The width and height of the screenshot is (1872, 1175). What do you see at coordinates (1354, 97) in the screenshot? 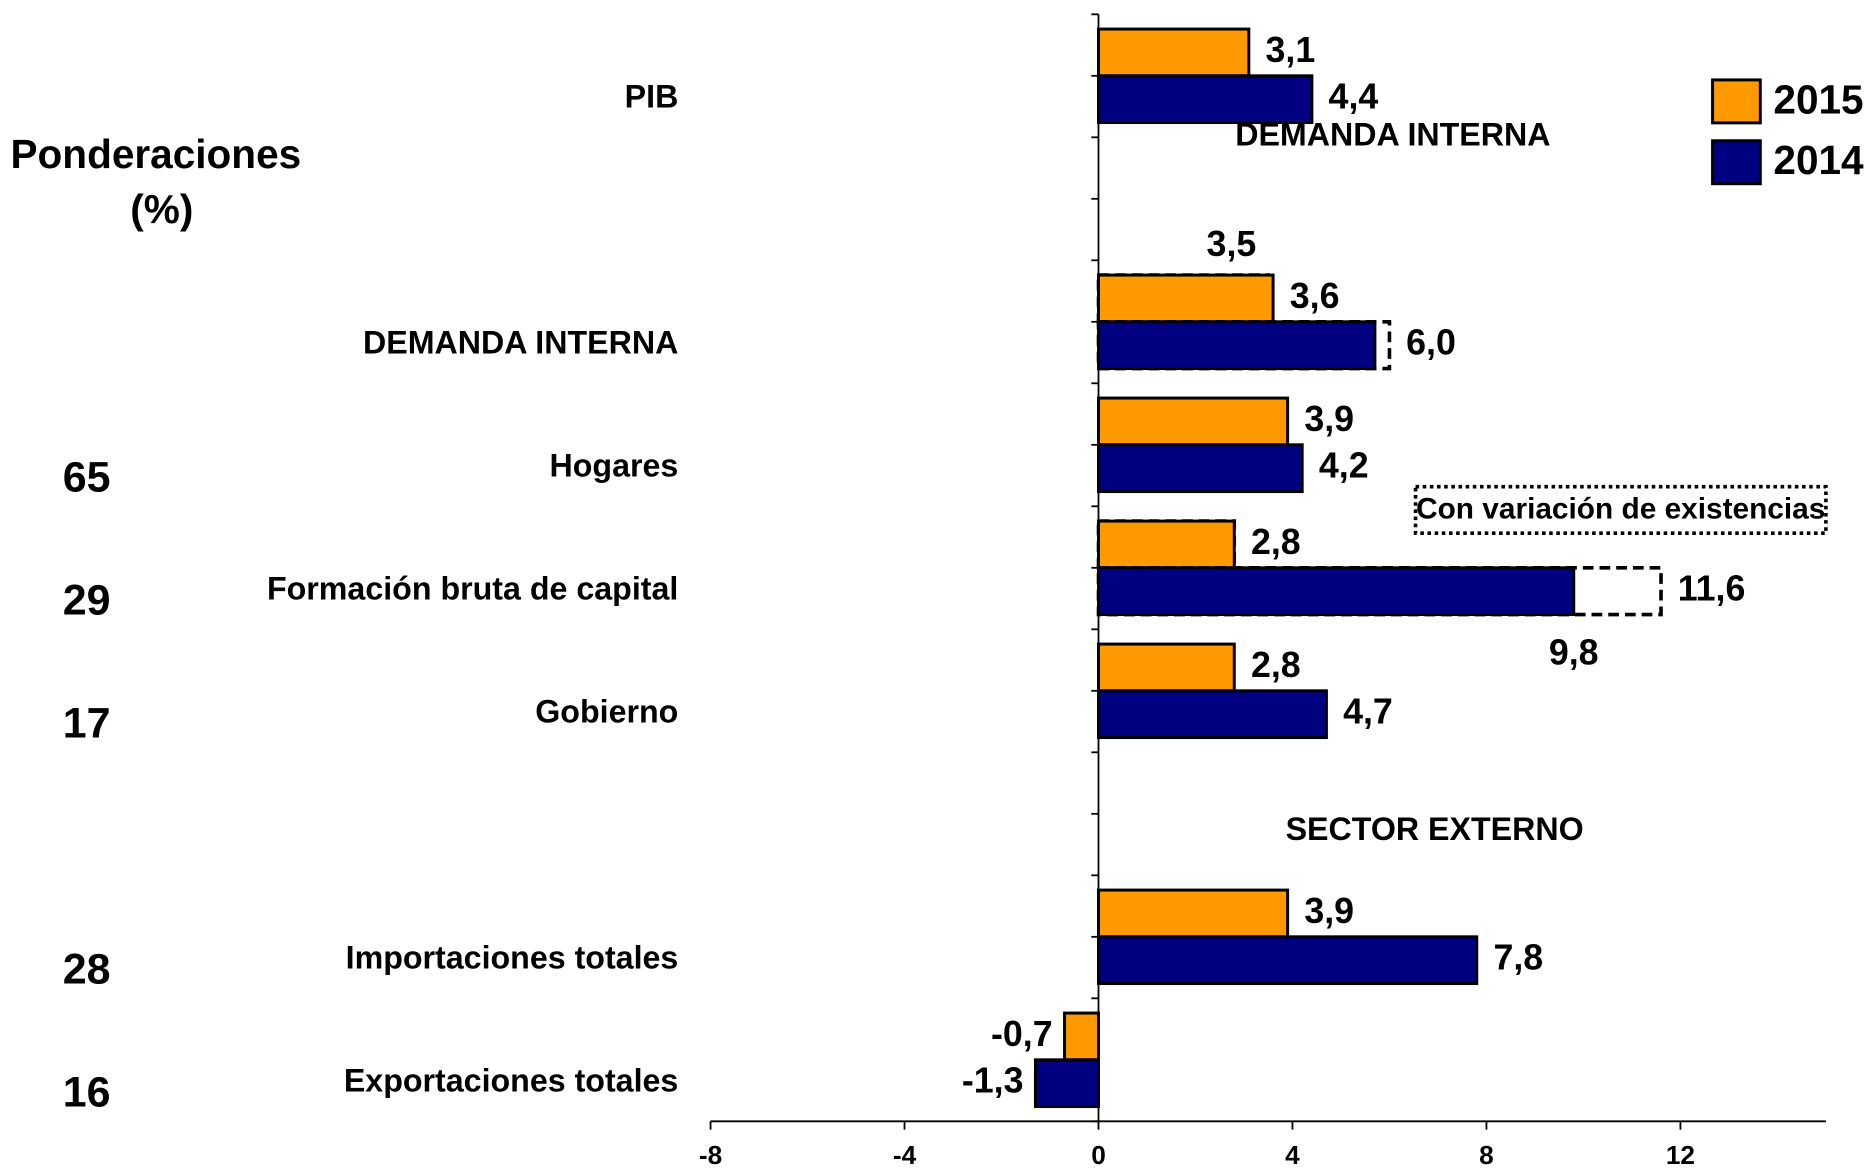
I see `value-label: 4,4` at bounding box center [1354, 97].